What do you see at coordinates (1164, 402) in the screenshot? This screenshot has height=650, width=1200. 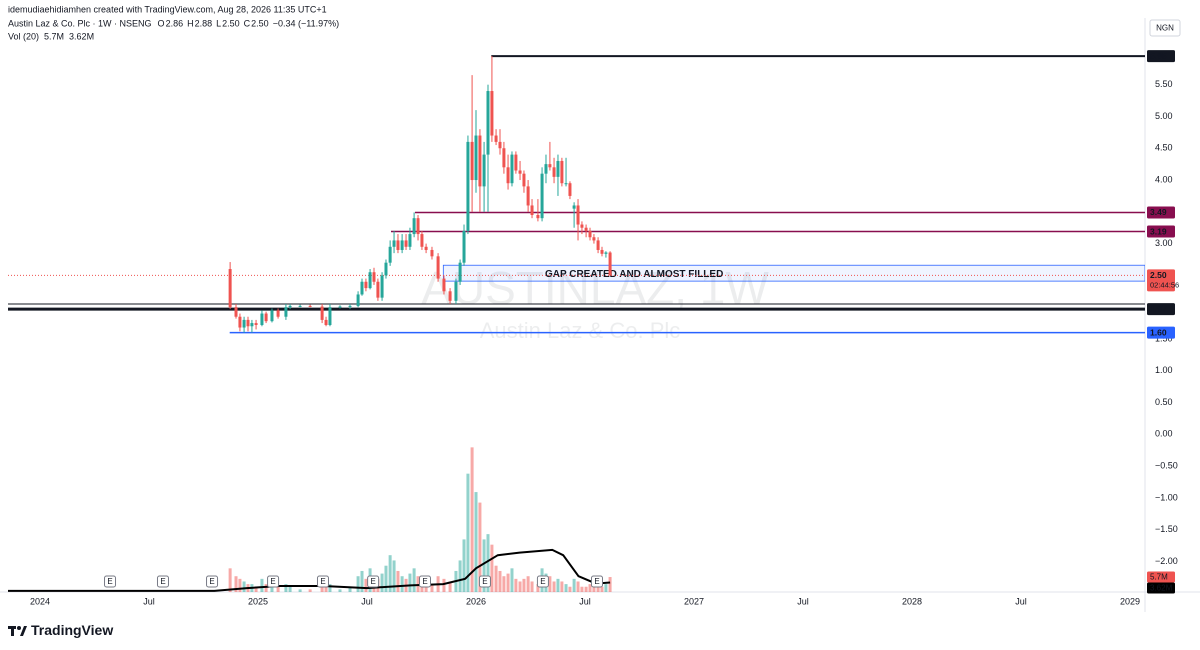 I see `y-tick-label: 0.50` at bounding box center [1164, 402].